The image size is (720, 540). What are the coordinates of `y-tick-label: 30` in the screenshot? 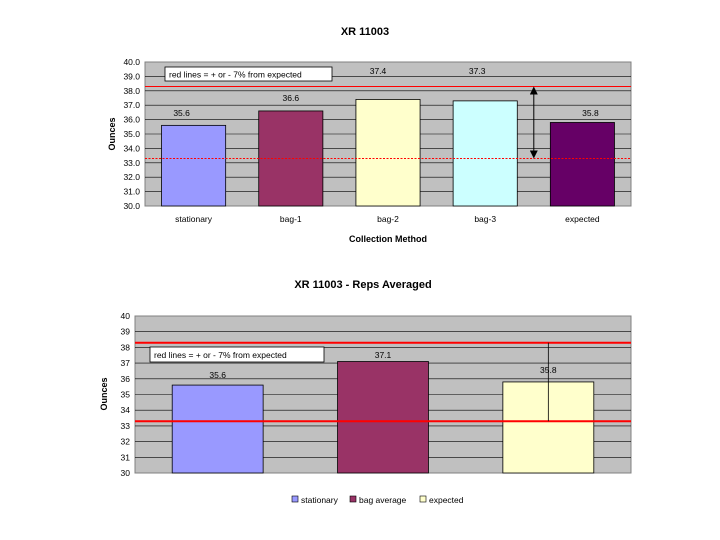 It's located at (126, 473).